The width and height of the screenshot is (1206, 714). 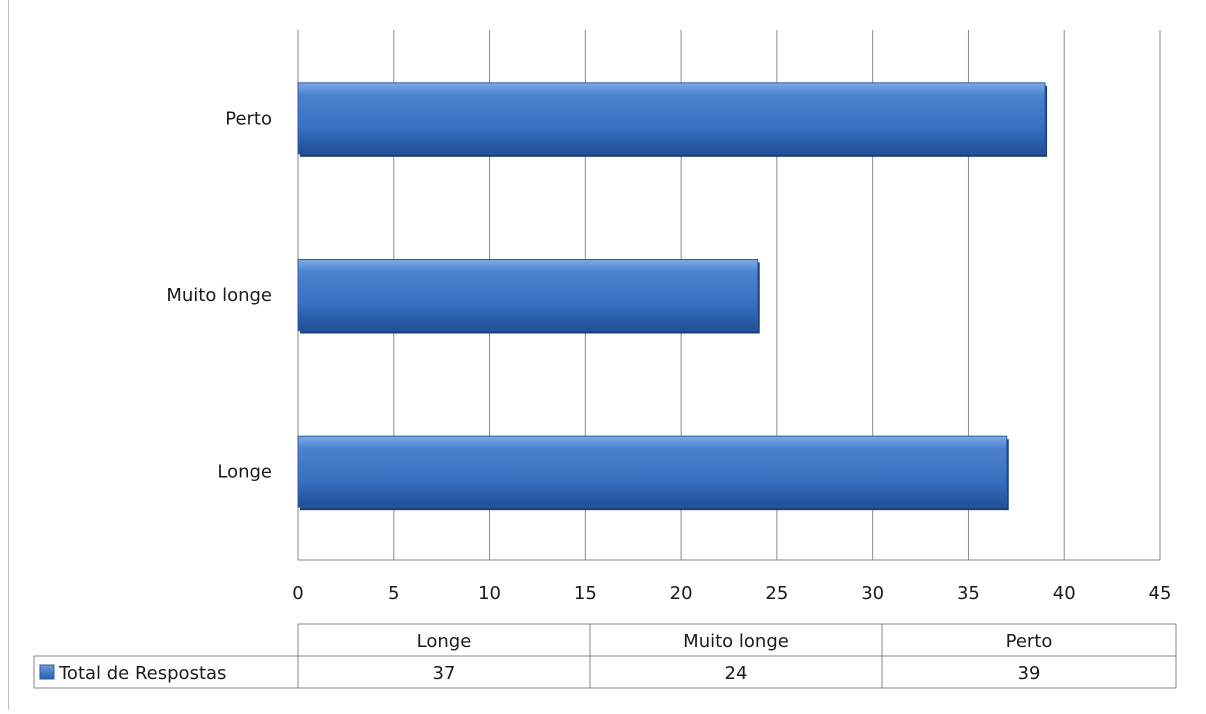 What do you see at coordinates (681, 593) in the screenshot?
I see `x-tick-label-4: 20` at bounding box center [681, 593].